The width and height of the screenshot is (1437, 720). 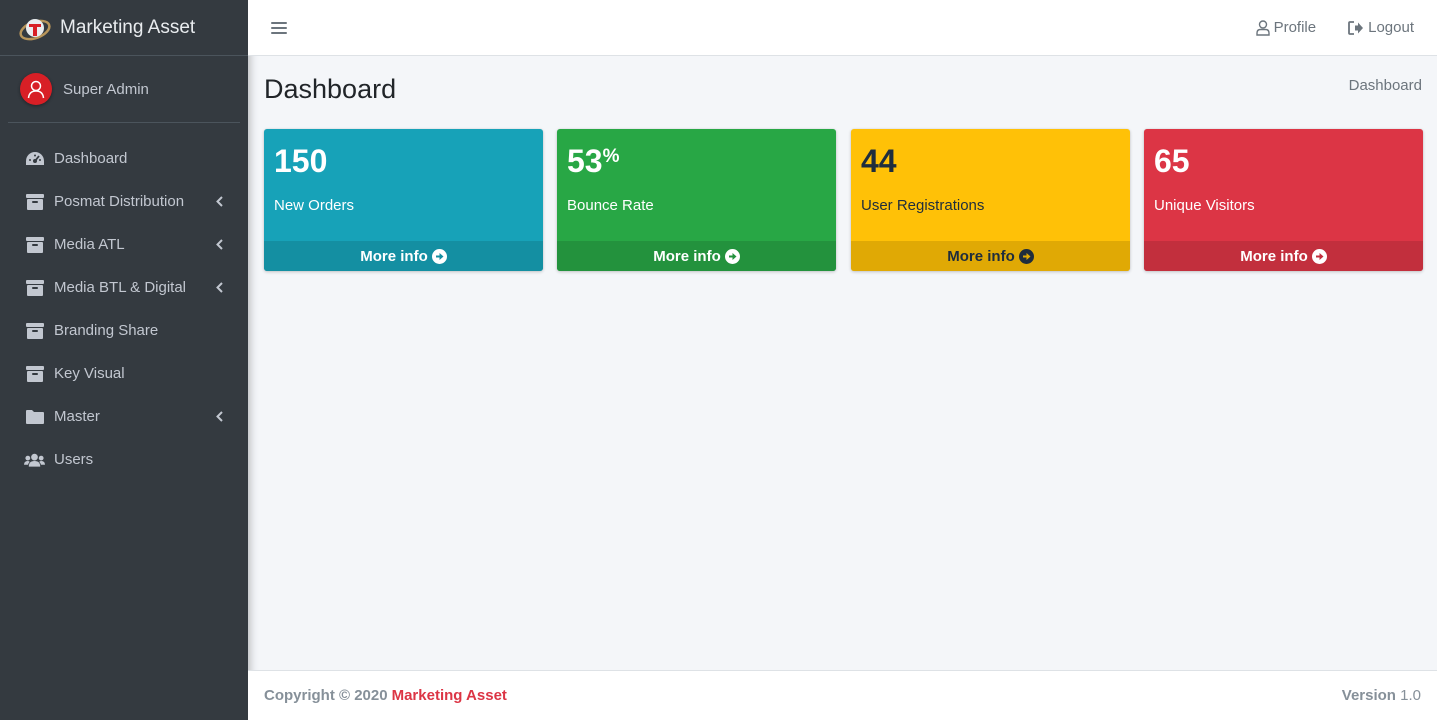 What do you see at coordinates (842, 28) in the screenshot?
I see `top-navbar: Profile Logout` at bounding box center [842, 28].